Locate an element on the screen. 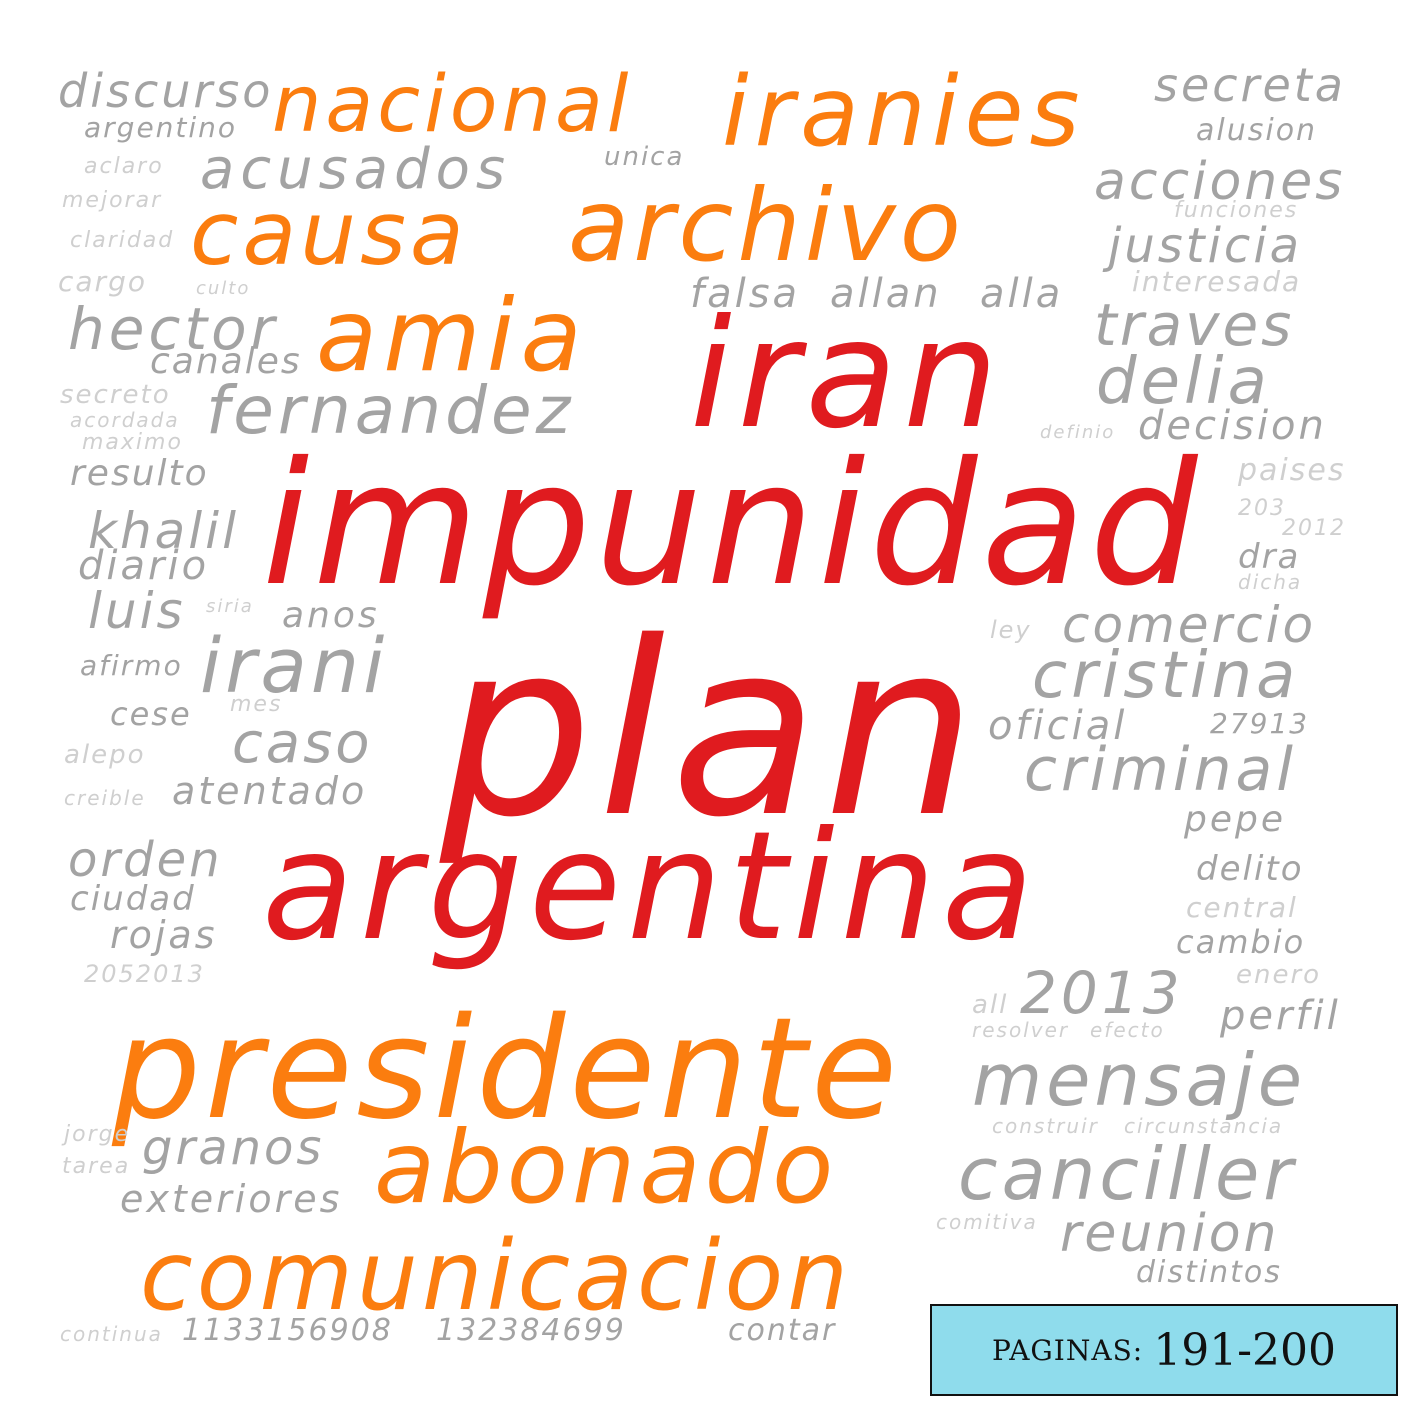 The width and height of the screenshot is (1403, 1420). word-comunicacion: comunicacion is located at coordinates (496, 1276).